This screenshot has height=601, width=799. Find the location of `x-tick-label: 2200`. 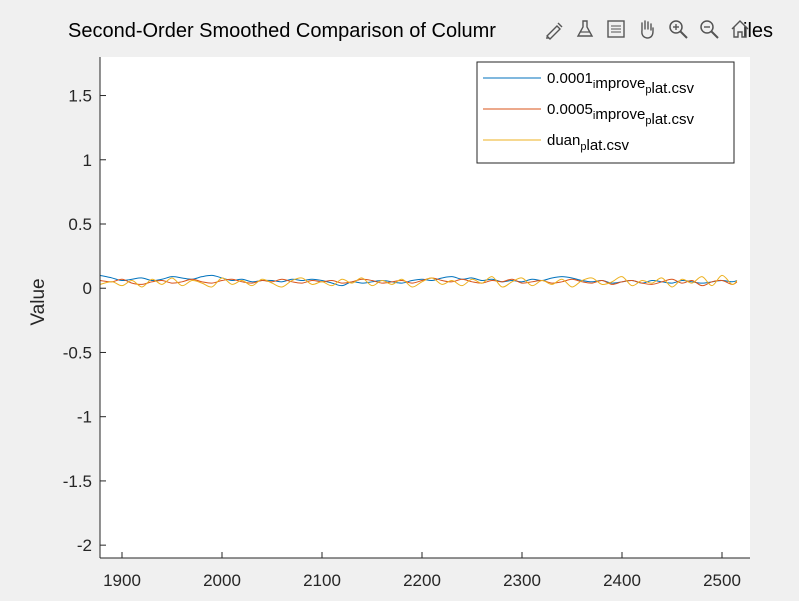

x-tick-label: 2200 is located at coordinates (422, 580).